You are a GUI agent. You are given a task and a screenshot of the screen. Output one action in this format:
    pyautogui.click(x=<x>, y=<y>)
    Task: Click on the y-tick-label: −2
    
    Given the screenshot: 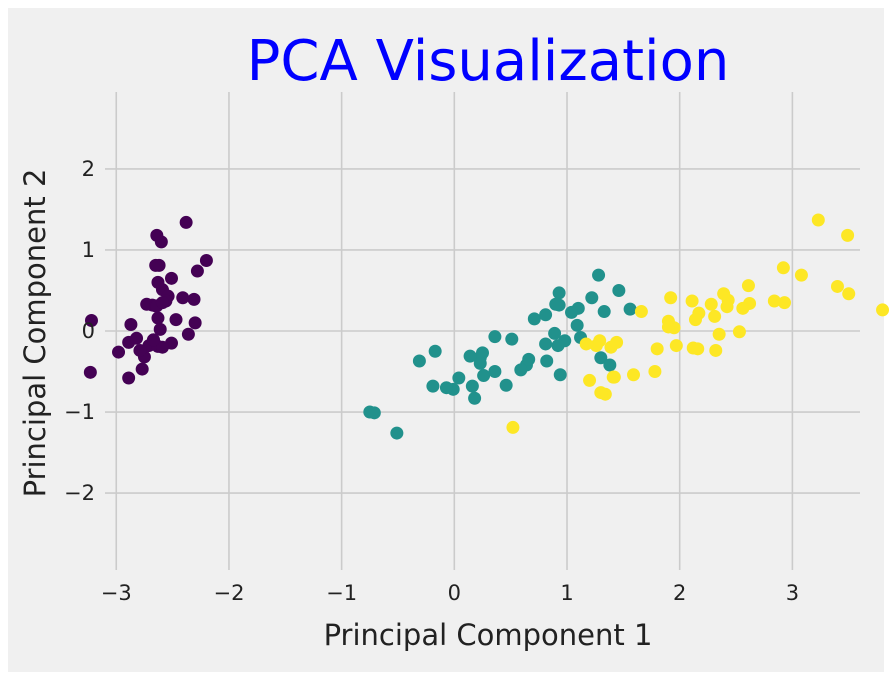 What is the action you would take?
    pyautogui.click(x=79, y=493)
    